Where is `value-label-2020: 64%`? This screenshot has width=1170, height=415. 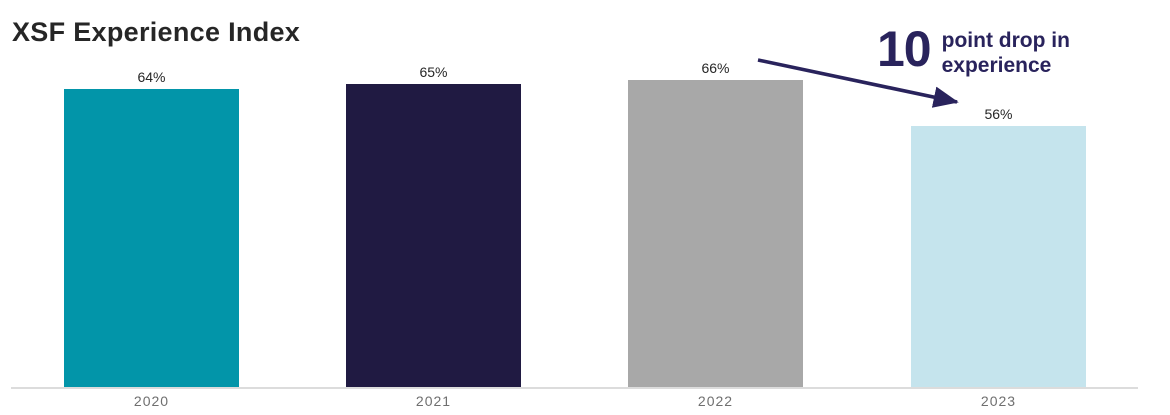
value-label-2020: 64% is located at coordinates (151, 77).